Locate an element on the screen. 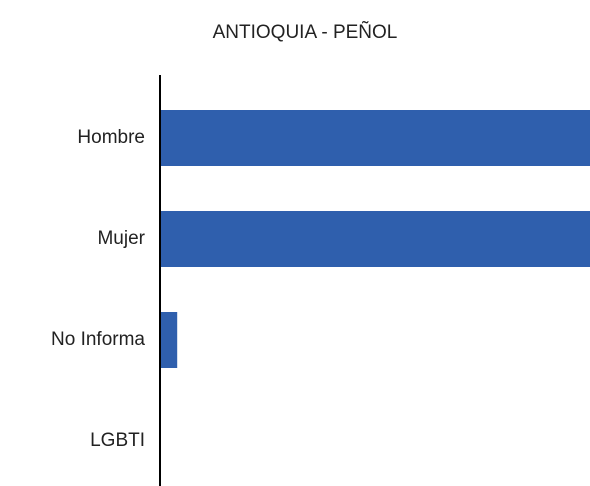 This screenshot has height=486, width=590. y-tick-label: Hombre is located at coordinates (111, 137).